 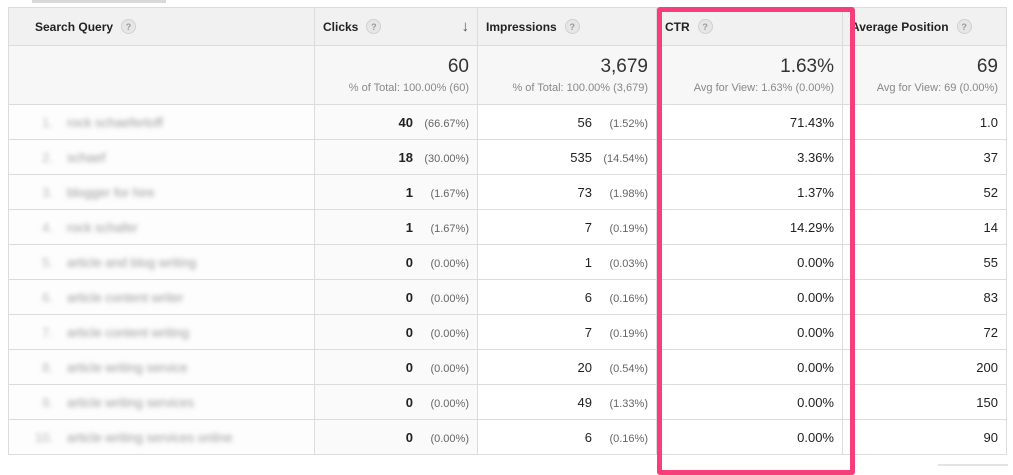 What do you see at coordinates (131, 402) in the screenshot?
I see `search-query-link: article writing services` at bounding box center [131, 402].